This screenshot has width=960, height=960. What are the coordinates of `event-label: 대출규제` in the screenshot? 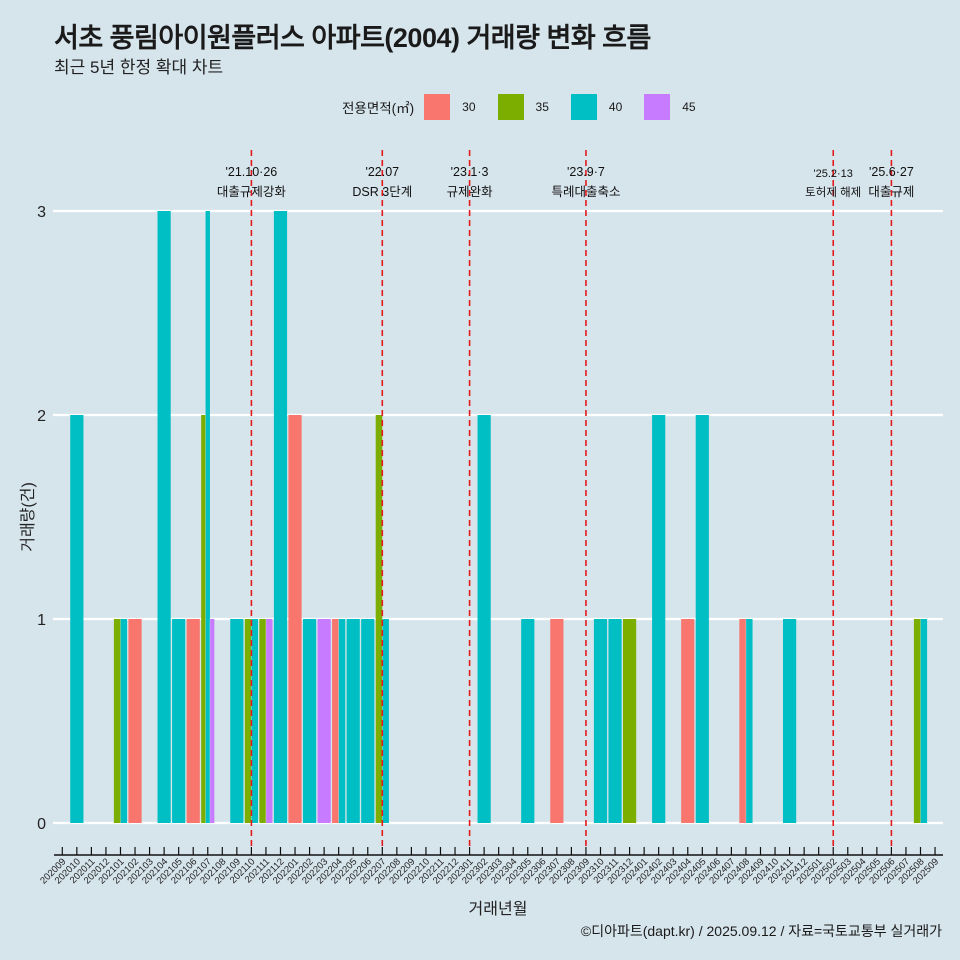 It's located at (891, 192).